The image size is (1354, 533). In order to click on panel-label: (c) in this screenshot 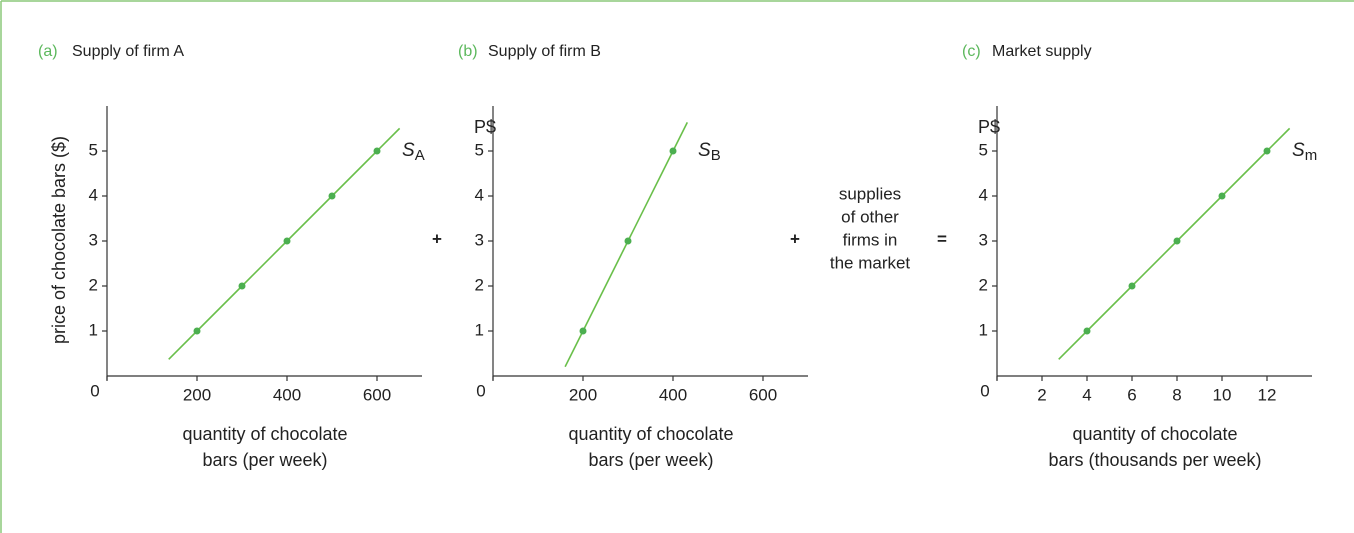, I will do `click(971, 51)`.